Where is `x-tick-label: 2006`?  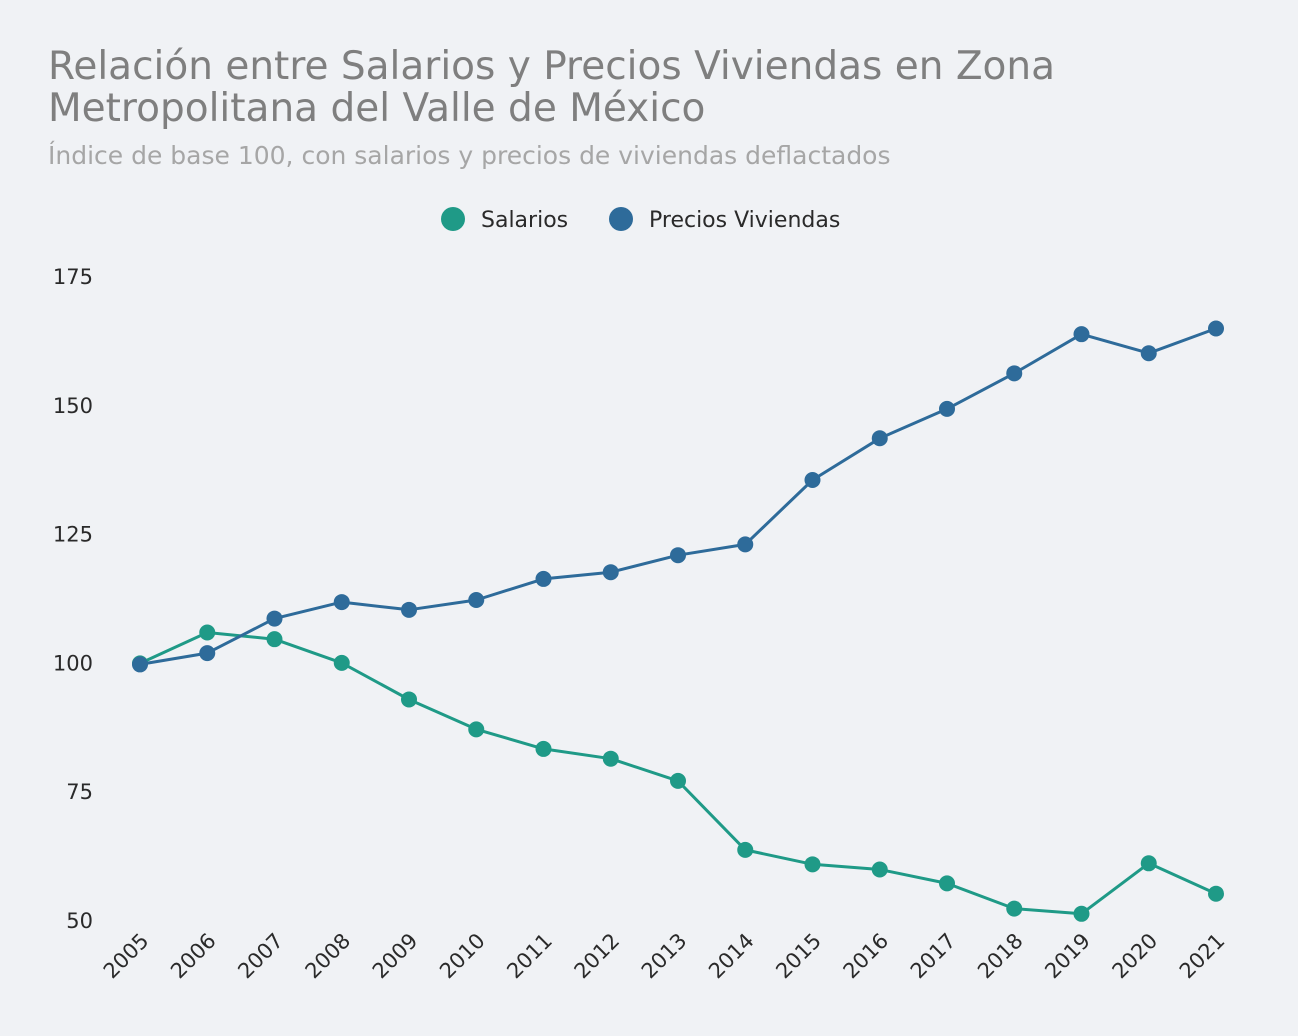 x-tick-label: 2006 is located at coordinates (193, 956).